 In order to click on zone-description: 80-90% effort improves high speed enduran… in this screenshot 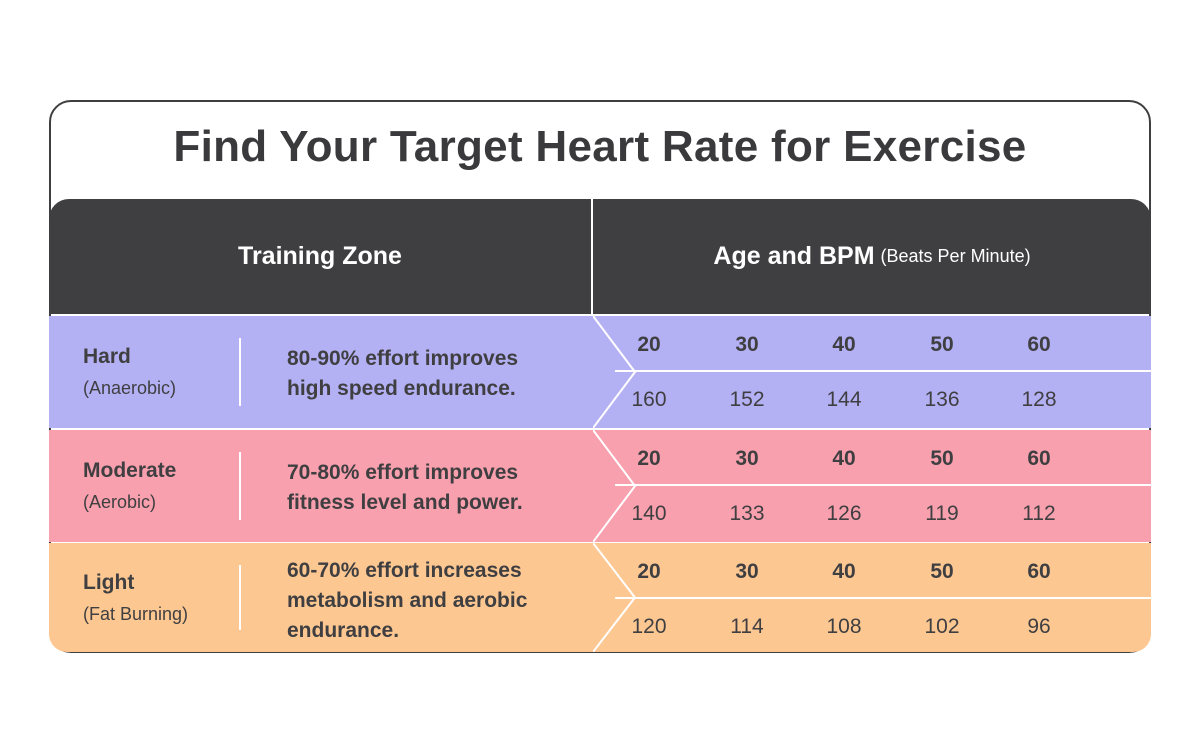, I will do `click(432, 374)`.